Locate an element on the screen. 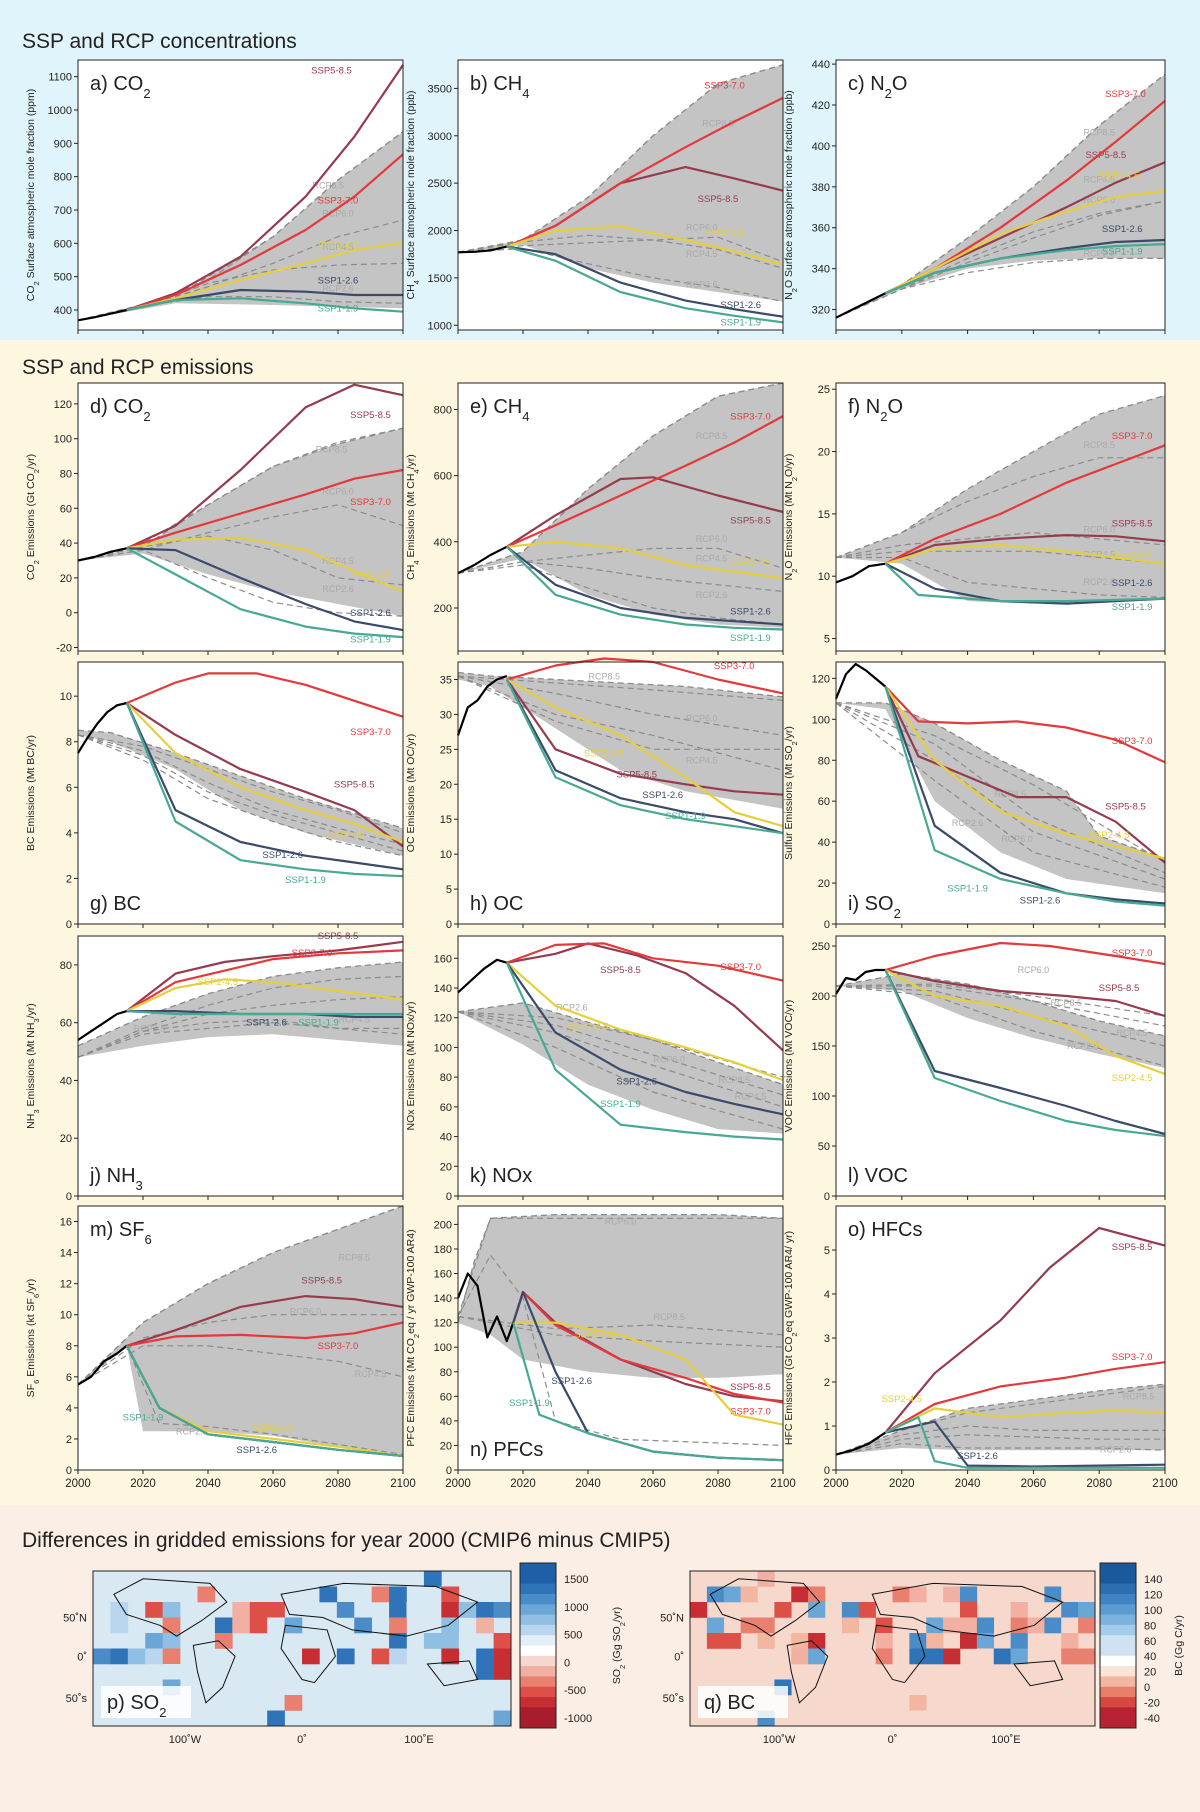 The image size is (1200, 1812). map-label: p) SO2 is located at coordinates (136, 1706).